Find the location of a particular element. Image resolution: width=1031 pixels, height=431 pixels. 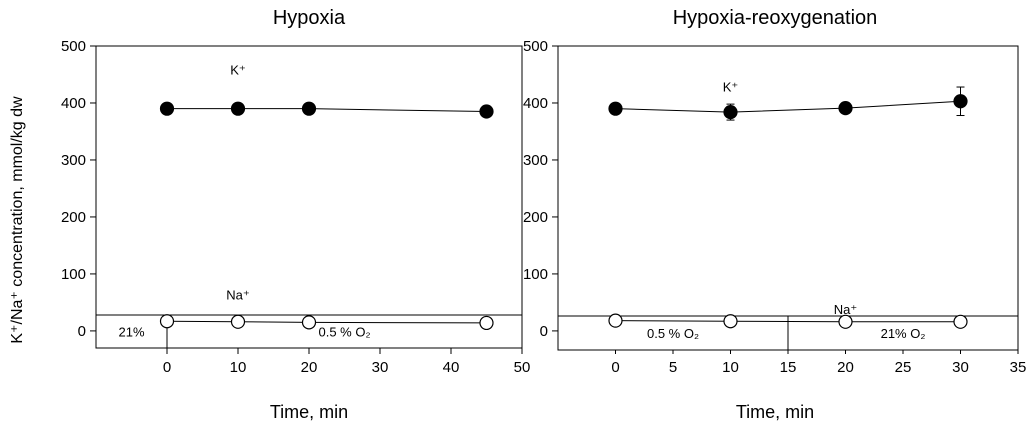

y-axis-label: K⁺/Na⁺ concentration, mmol/kg dw is located at coordinates (17, 220).